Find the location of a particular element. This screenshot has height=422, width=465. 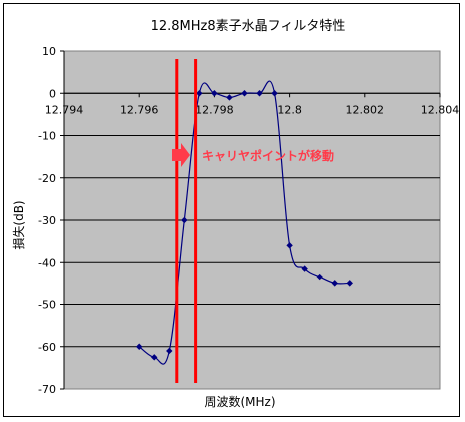

arrow-right-icon is located at coordinates (181, 155).